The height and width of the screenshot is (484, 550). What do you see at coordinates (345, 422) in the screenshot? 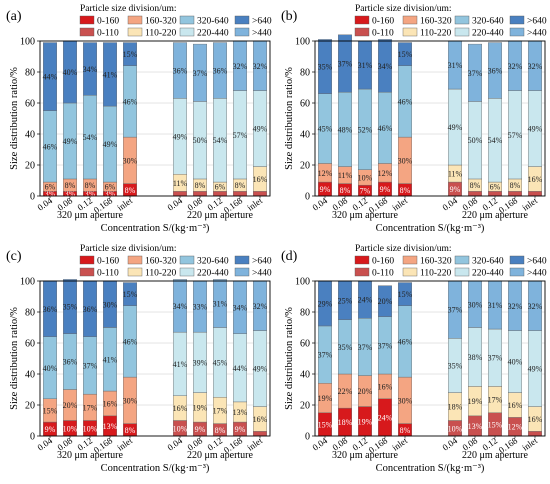
I see `data-label: 18%` at bounding box center [345, 422].